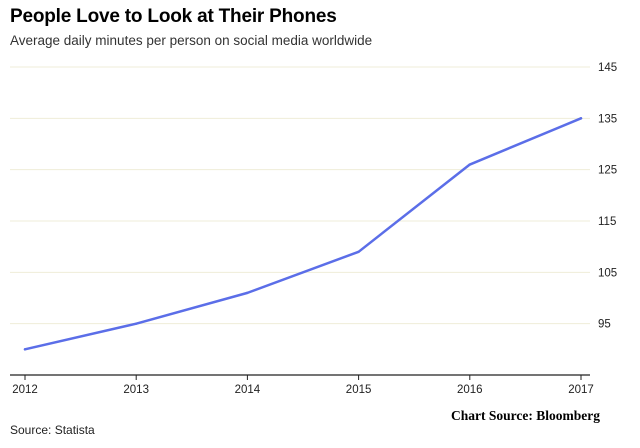 The width and height of the screenshot is (640, 448). Describe the element at coordinates (581, 390) in the screenshot. I see `x-tick-label: 2017` at that location.